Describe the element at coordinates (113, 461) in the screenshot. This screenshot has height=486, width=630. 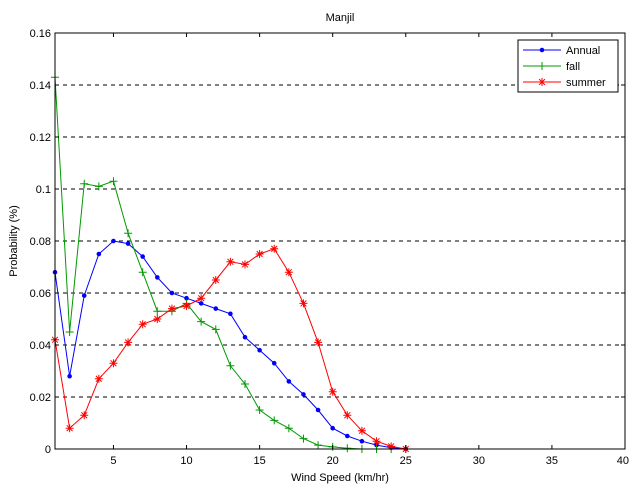
I see `x-tick-label: 5` at that location.